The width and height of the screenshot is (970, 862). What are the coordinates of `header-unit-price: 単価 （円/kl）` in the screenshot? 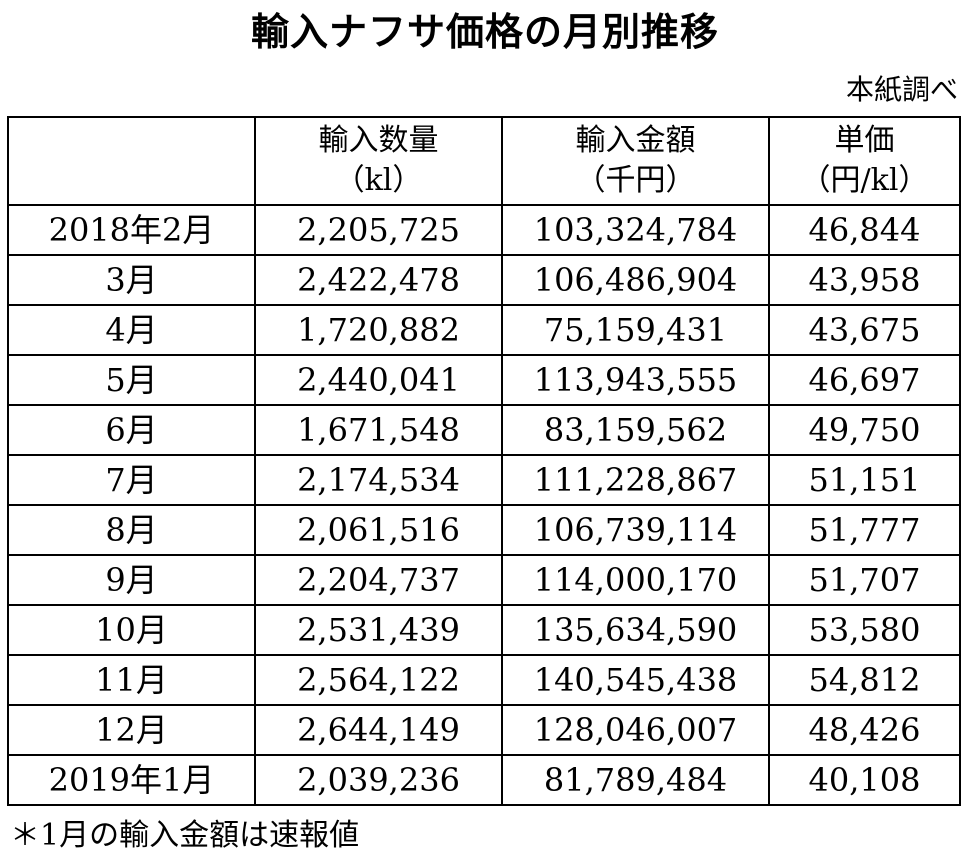 It's located at (864, 161).